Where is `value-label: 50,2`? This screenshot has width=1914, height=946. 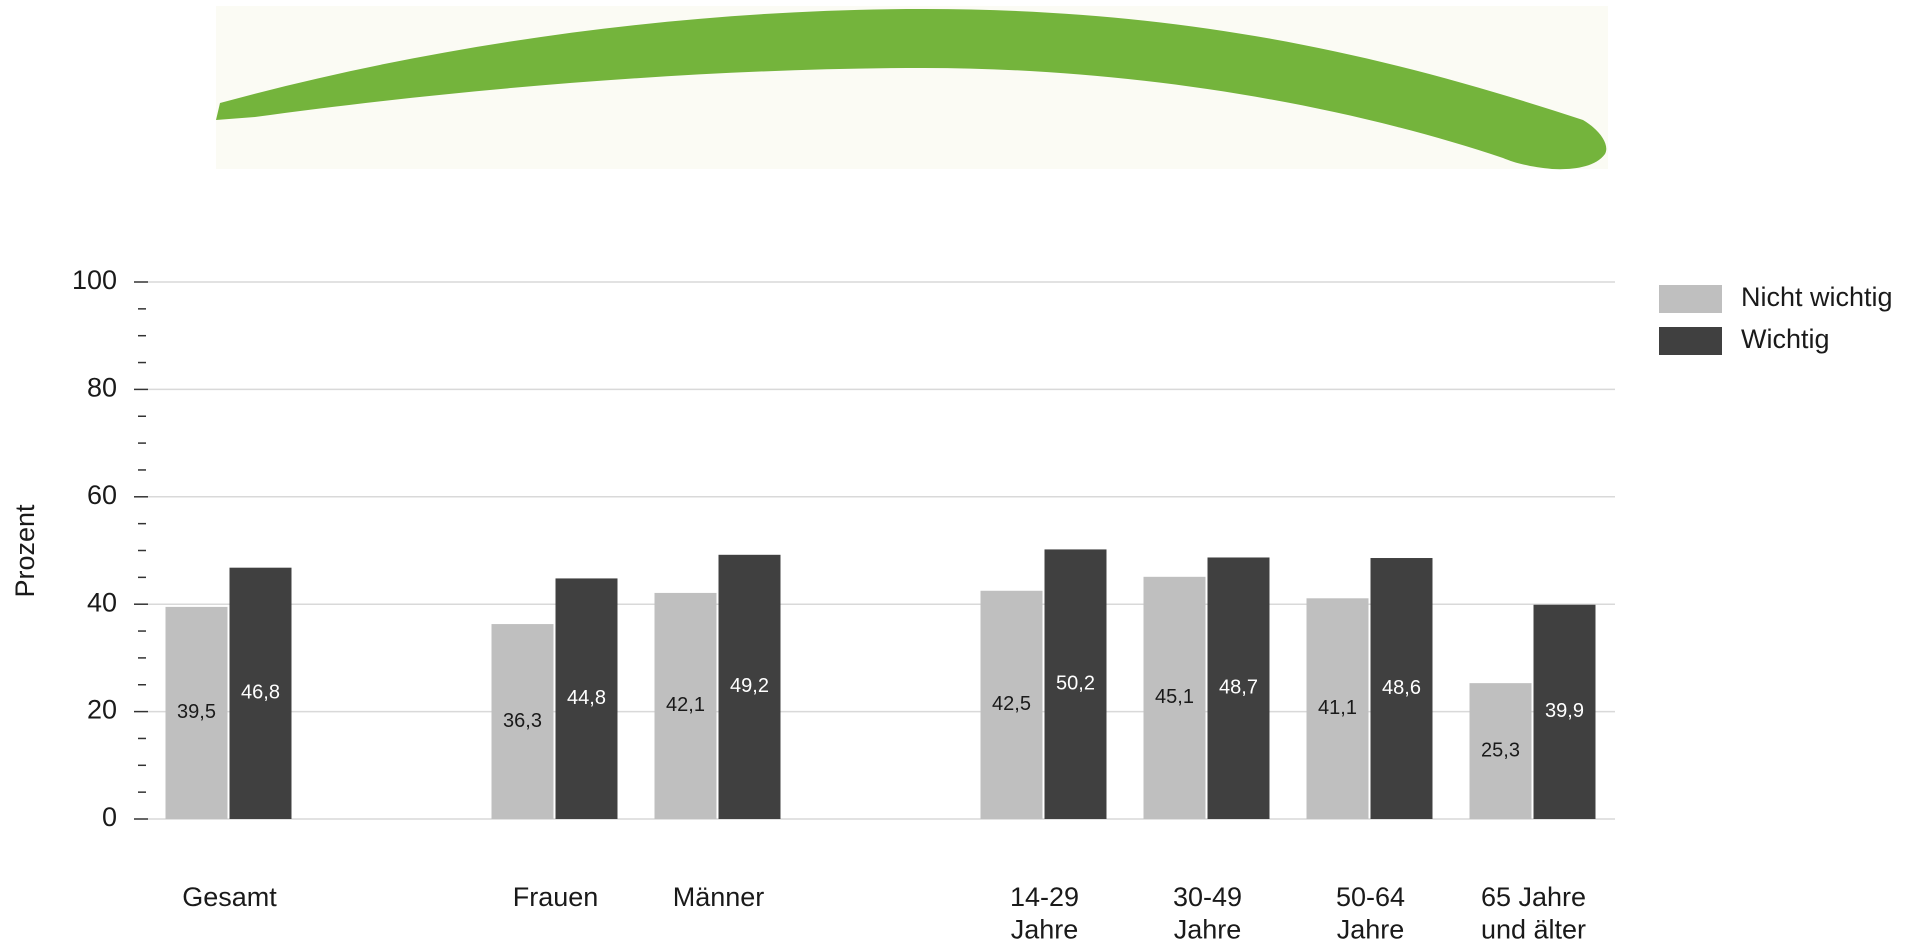 value-label: 50,2 is located at coordinates (1075, 683).